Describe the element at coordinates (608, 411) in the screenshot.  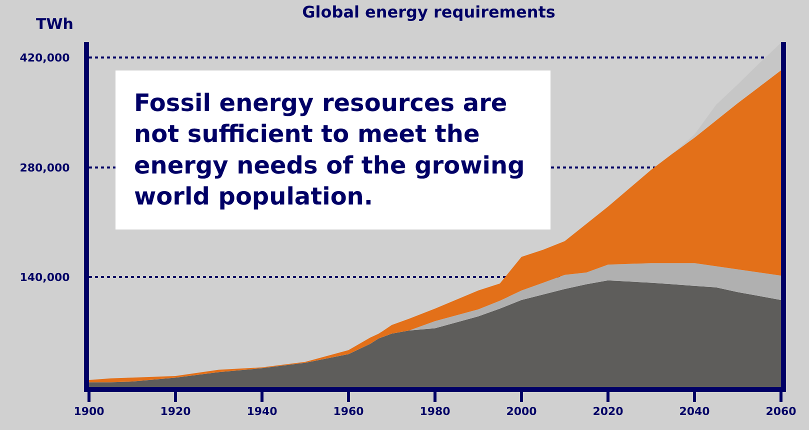
I see `x-tick-label: 2020` at that location.